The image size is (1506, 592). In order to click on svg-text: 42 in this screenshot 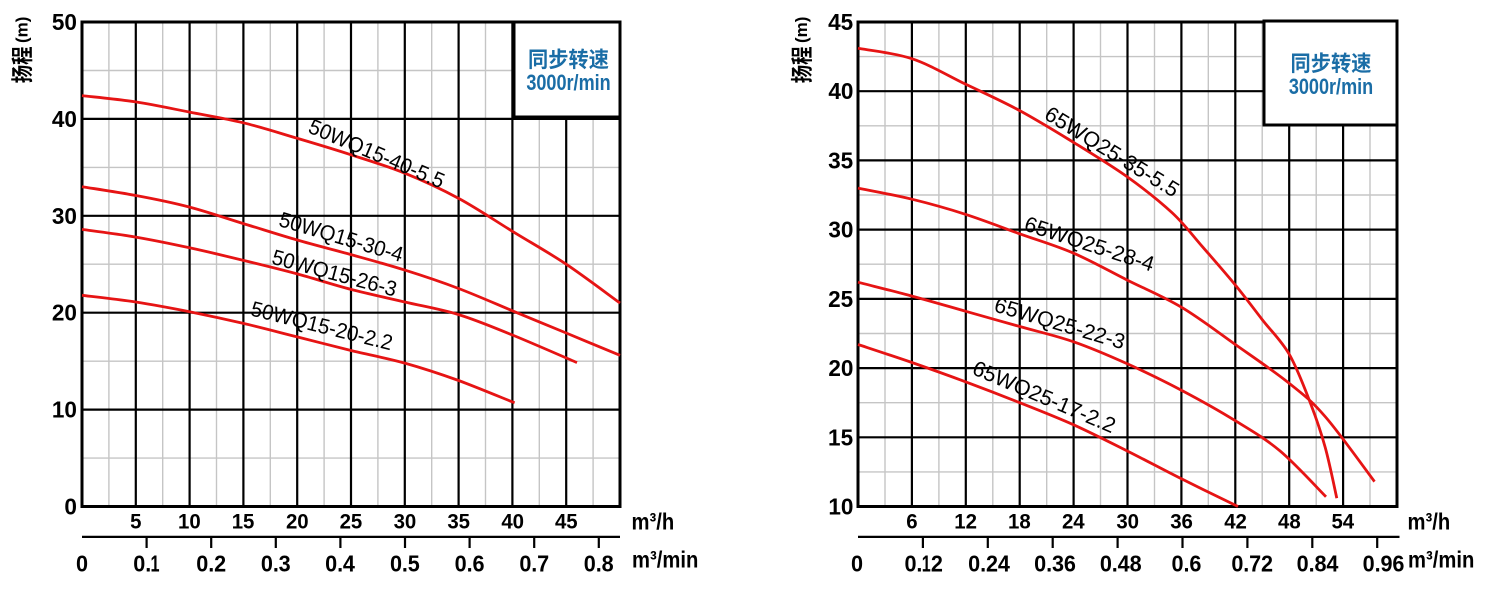, I will do `click(1235, 522)`.